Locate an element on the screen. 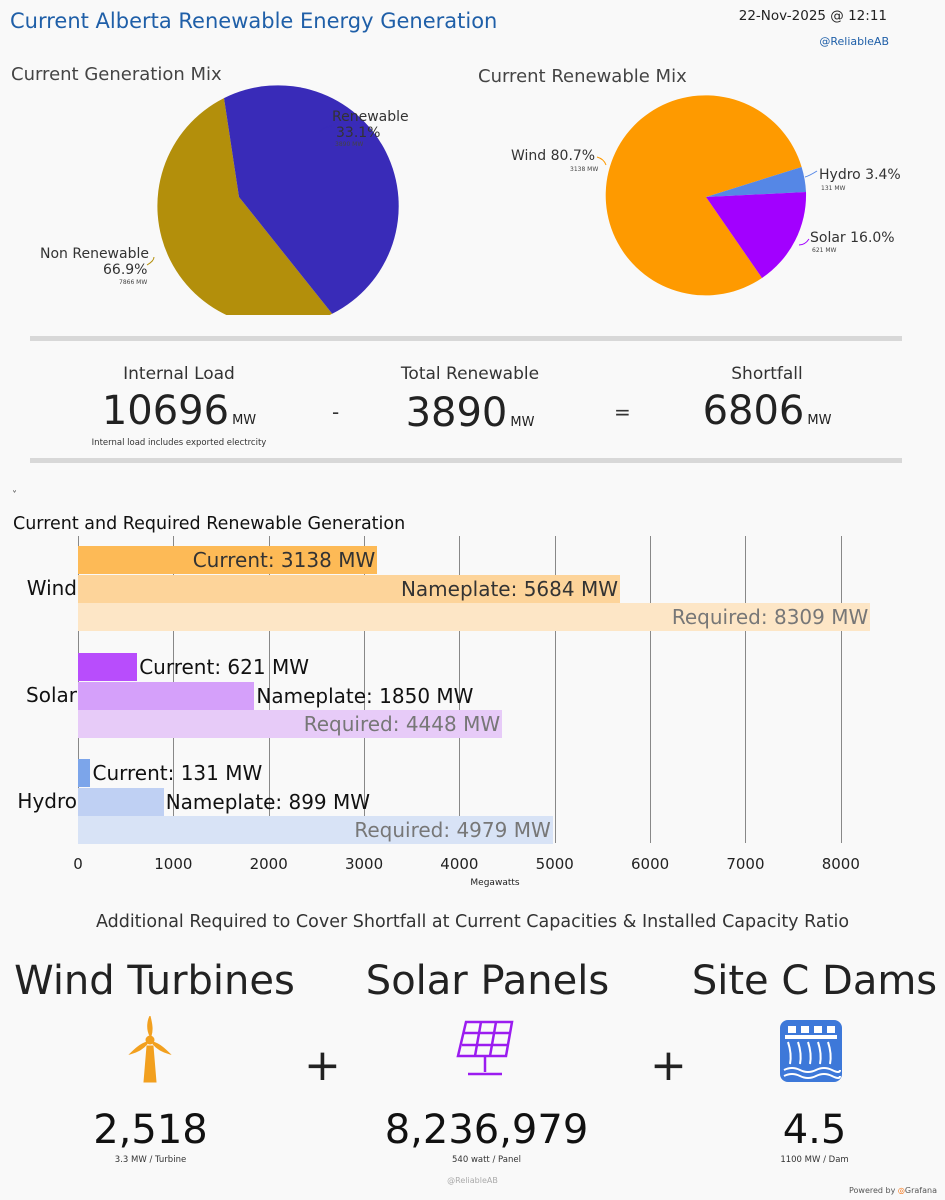 This screenshot has width=945, height=1200. solar-panels-count: 8,236,979 is located at coordinates (486, 1130).